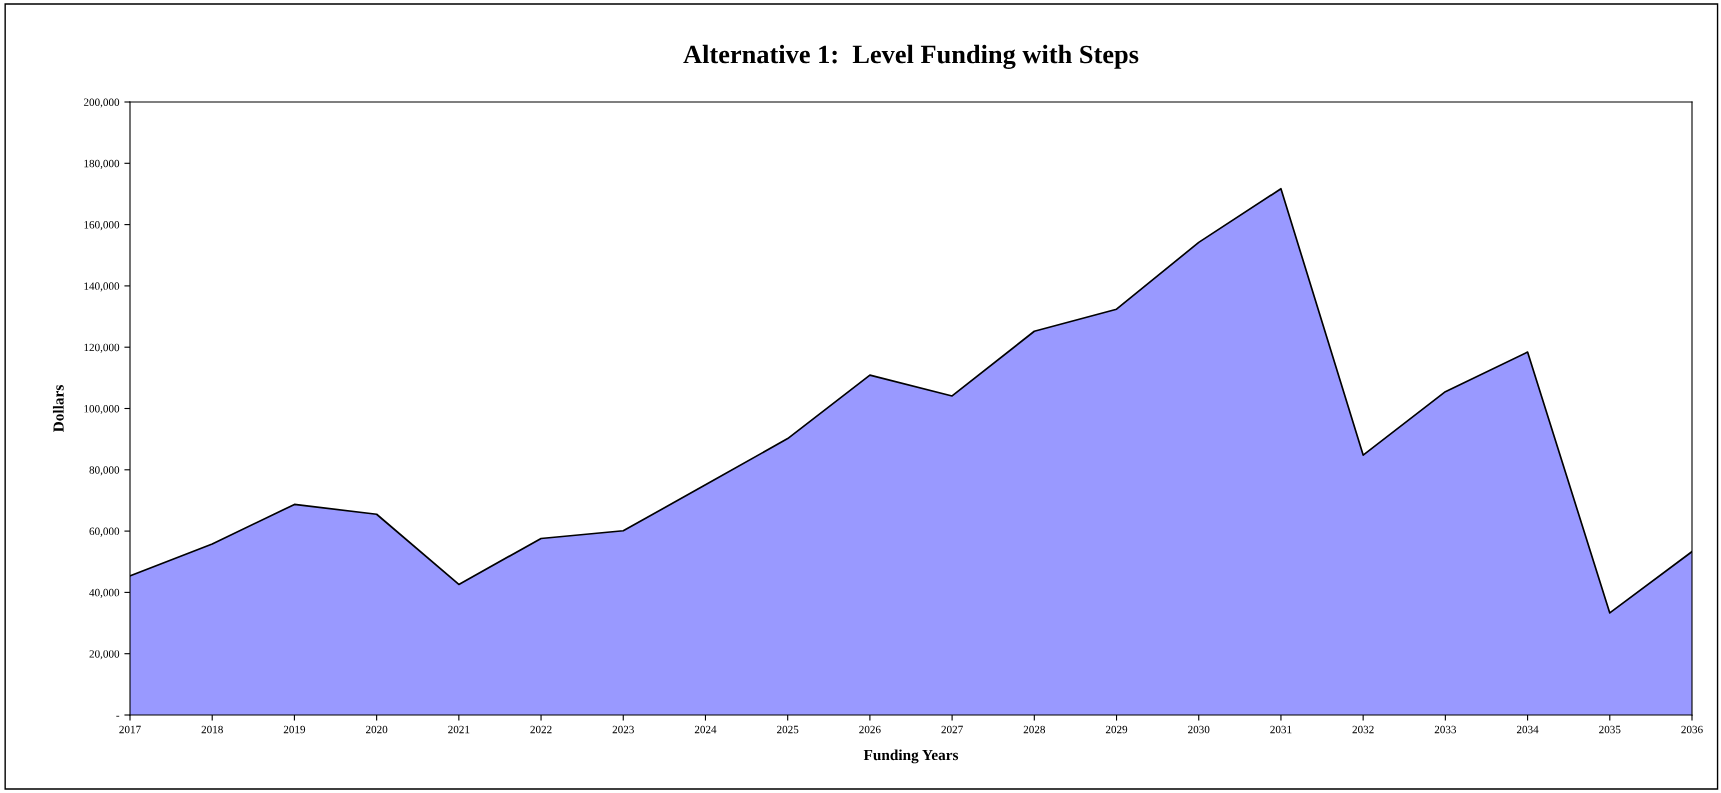 The width and height of the screenshot is (1721, 793). I want to click on x-tick-label: 2020, so click(377, 729).